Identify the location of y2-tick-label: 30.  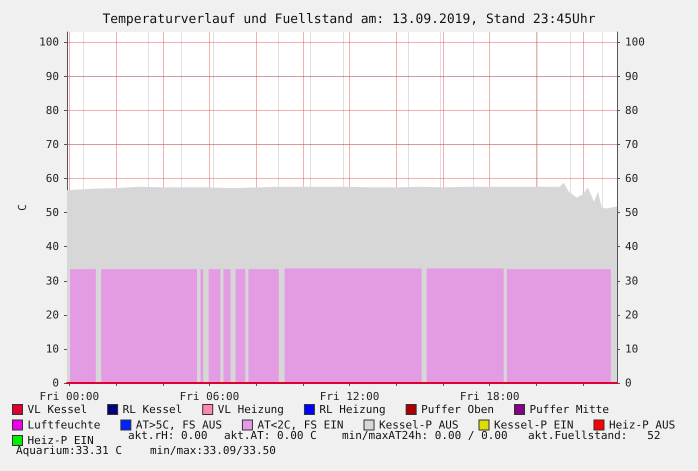
(631, 281).